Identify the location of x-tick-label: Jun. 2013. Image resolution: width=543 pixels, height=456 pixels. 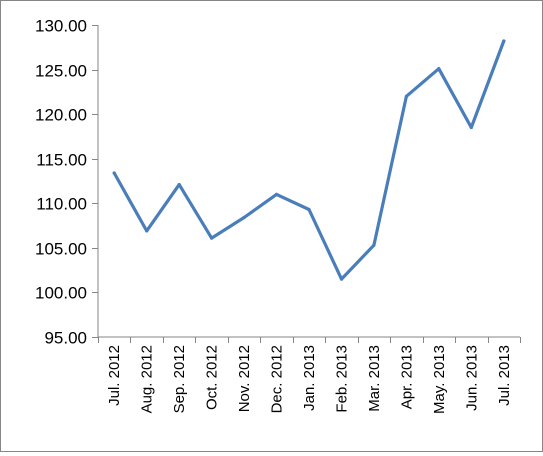
(471, 378).